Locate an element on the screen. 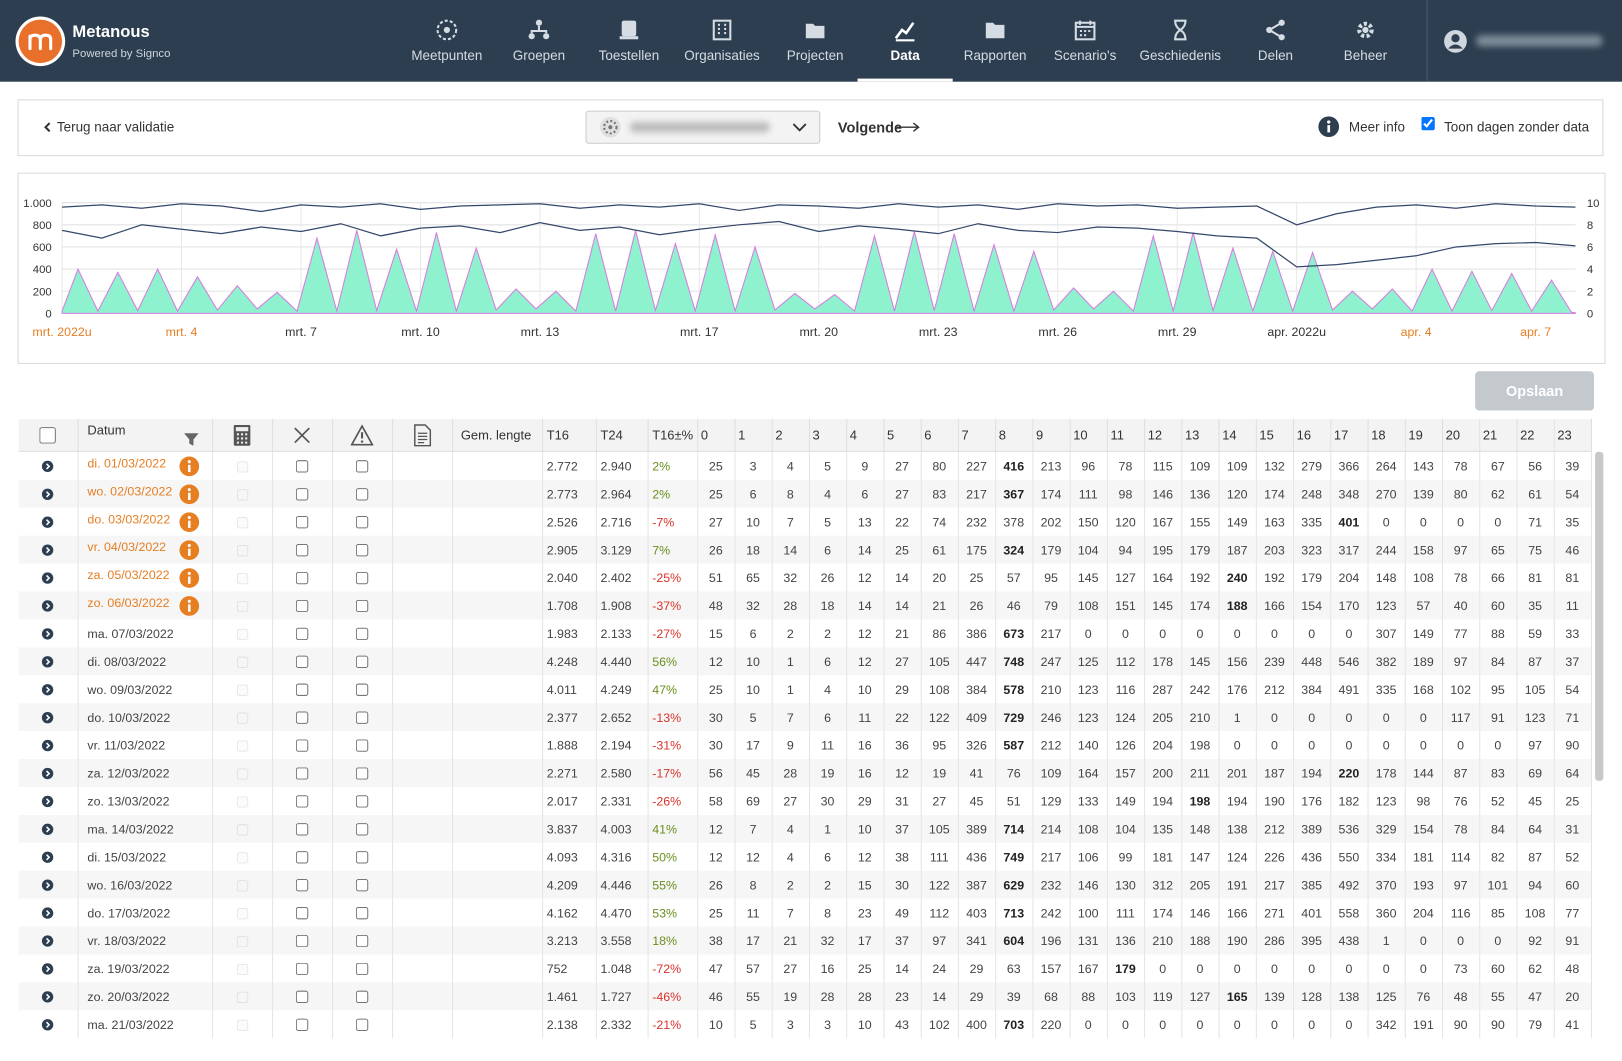  nav-item: Scenario's is located at coordinates (1085, 41).